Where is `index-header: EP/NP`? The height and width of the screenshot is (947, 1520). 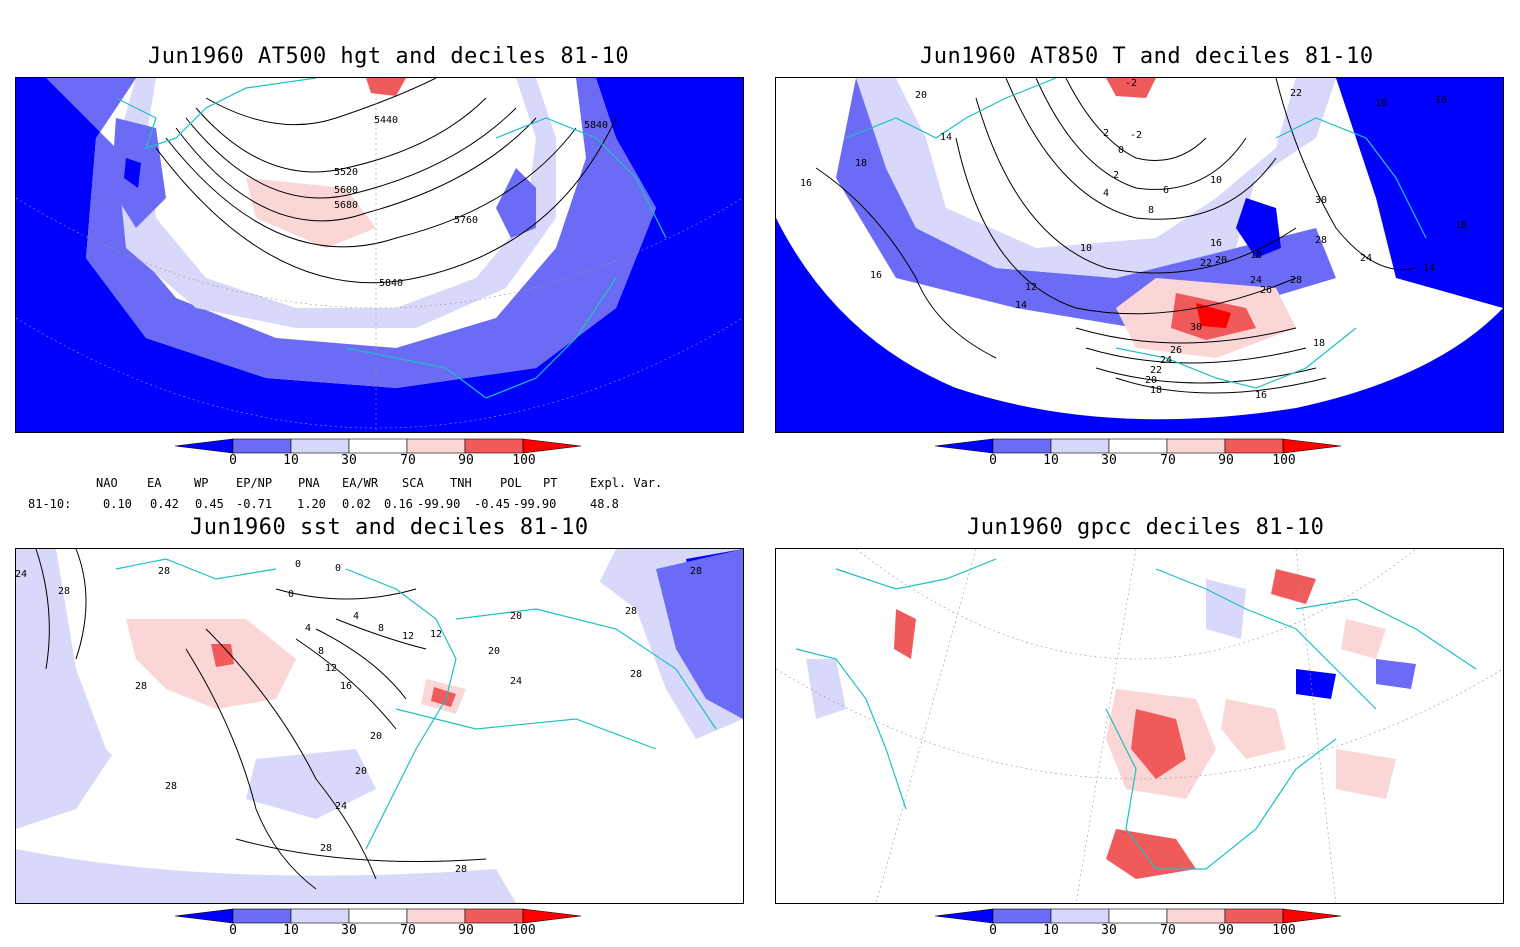
index-header: EP/NP is located at coordinates (254, 483).